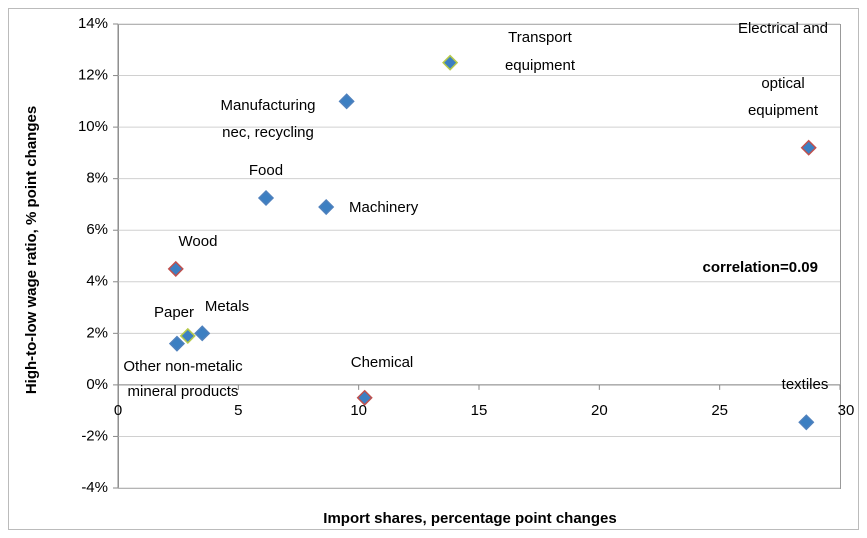 This screenshot has width=867, height=538. What do you see at coordinates (97, 384) in the screenshot?
I see `y-tick-label: 0%` at bounding box center [97, 384].